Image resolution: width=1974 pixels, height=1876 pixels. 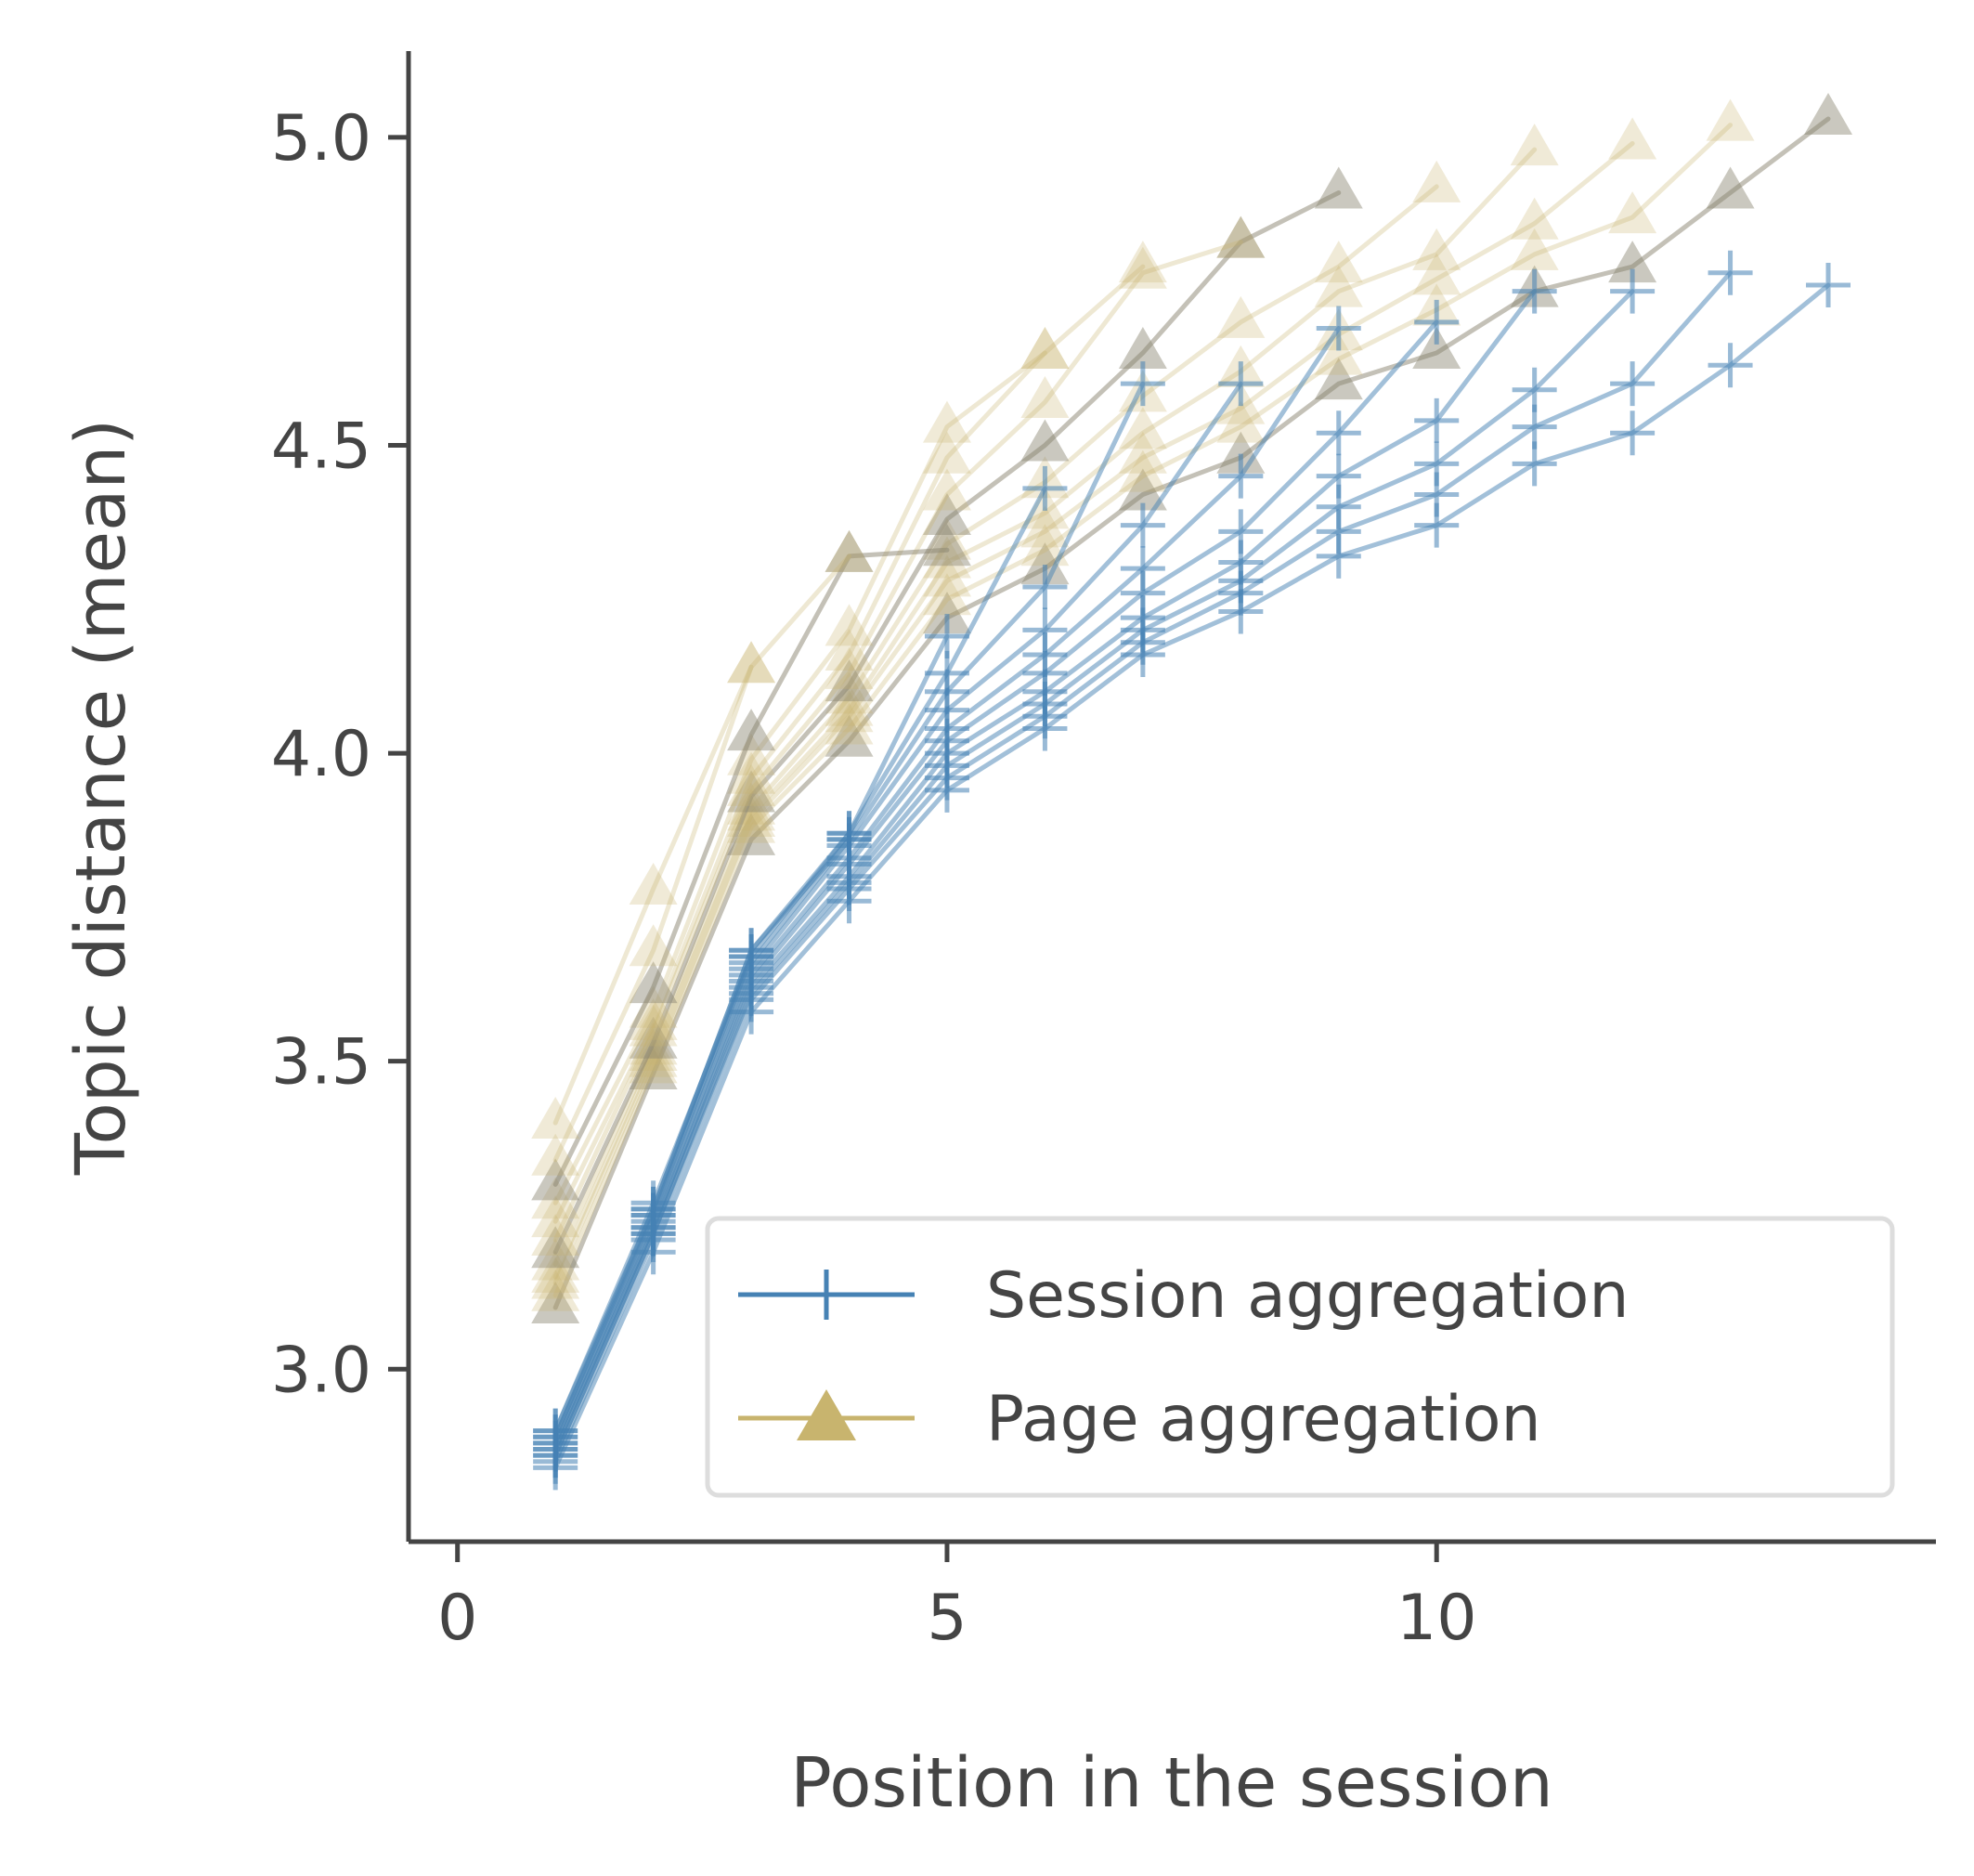 I want to click on legend: Session aggregation Page aggregation, so click(x=1300, y=1357).